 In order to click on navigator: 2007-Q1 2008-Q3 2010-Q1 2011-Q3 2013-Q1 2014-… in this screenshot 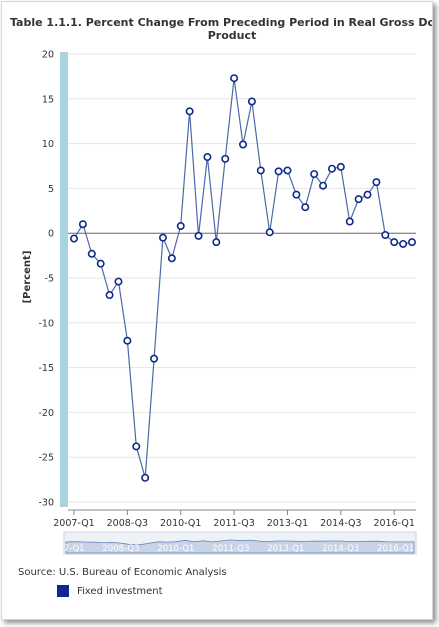, I will do `click(232, 543)`.